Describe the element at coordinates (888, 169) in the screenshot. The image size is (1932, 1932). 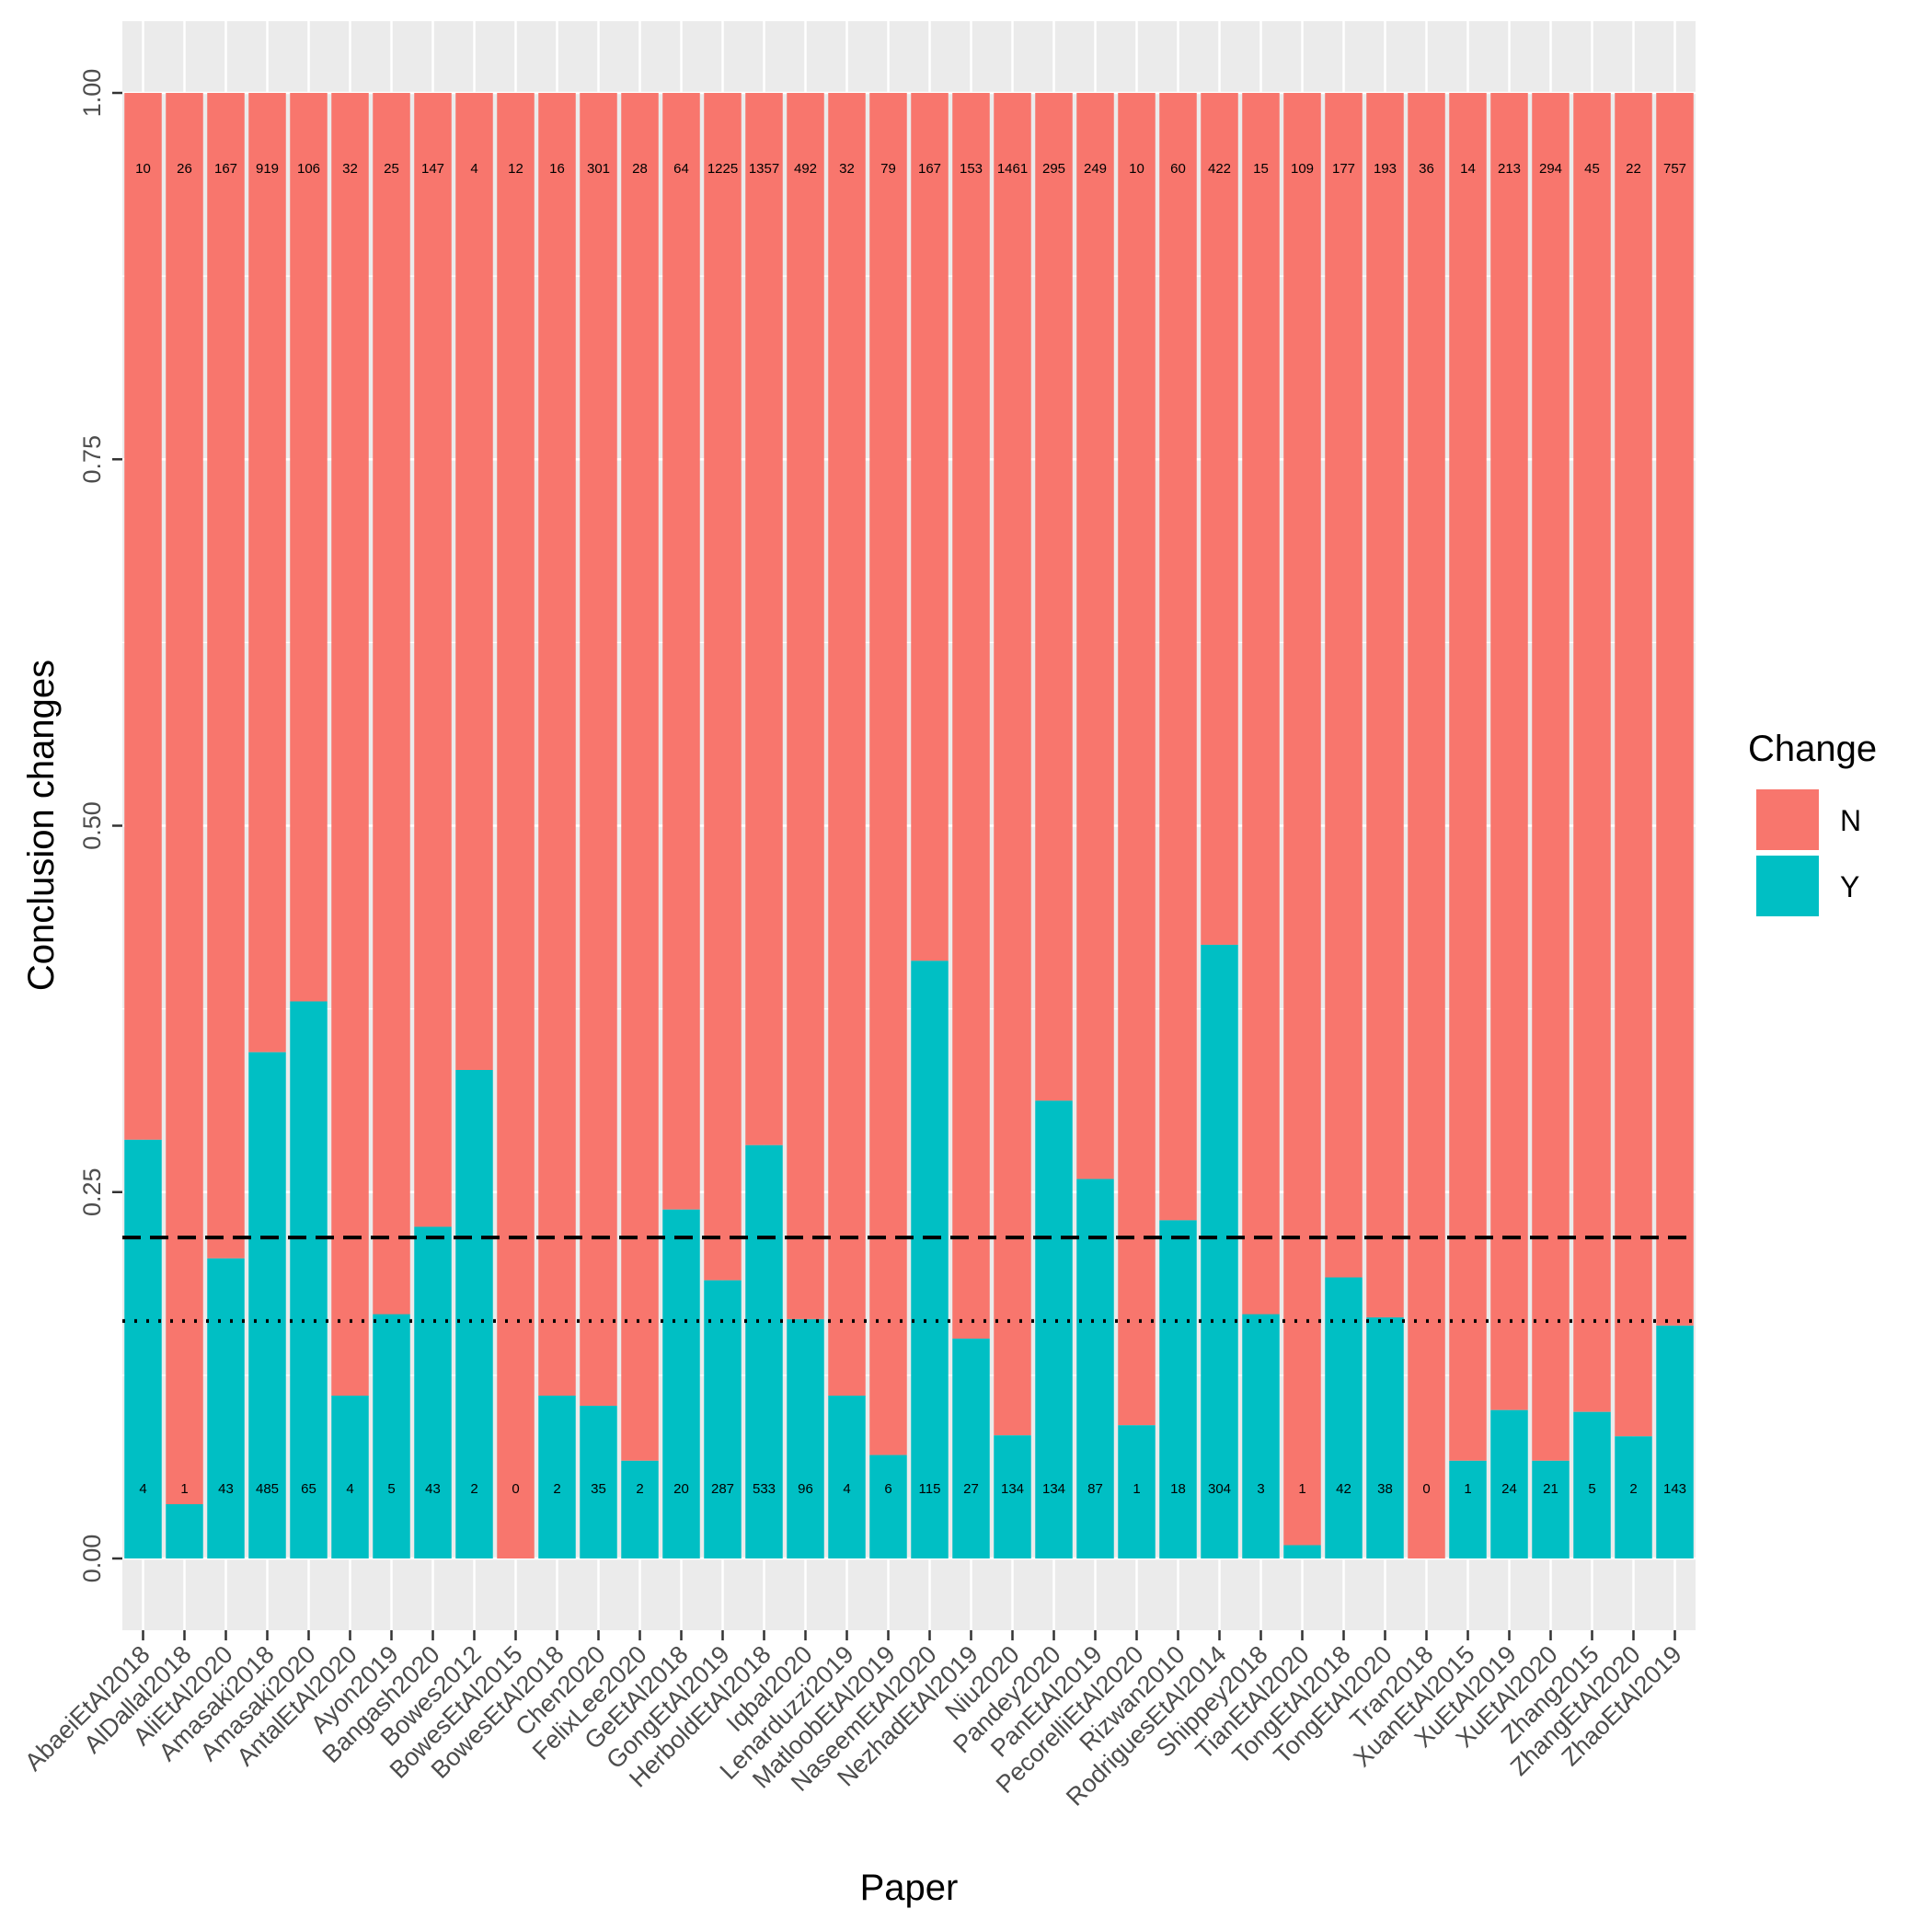
I see `count-label-n: 79` at that location.